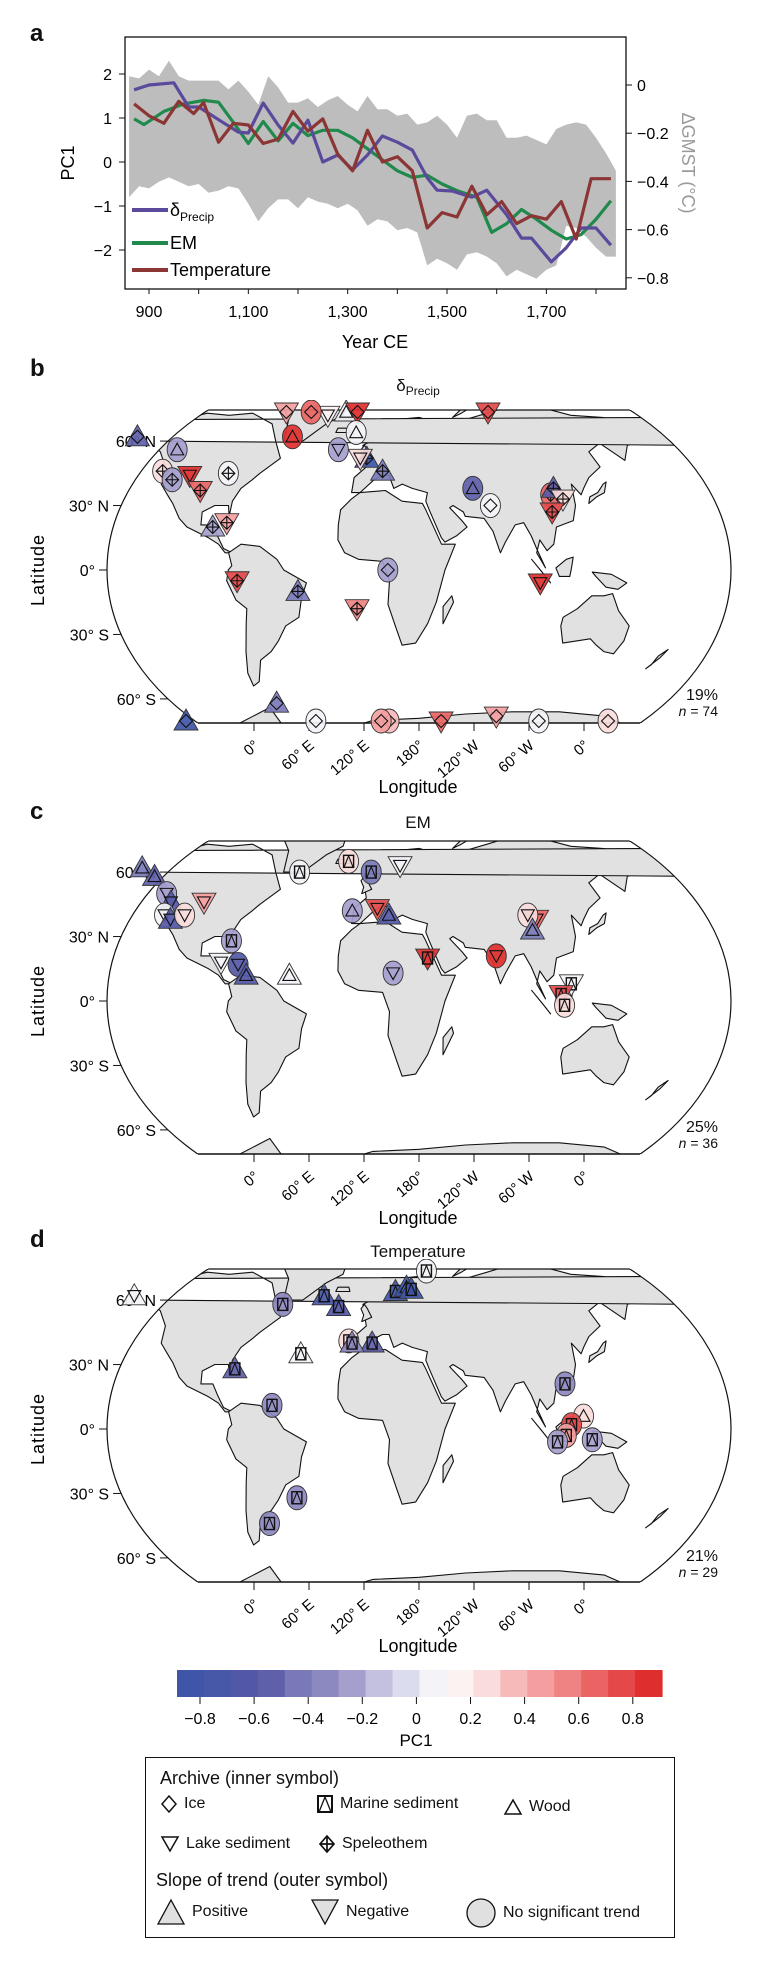 This screenshot has width=763, height=1970. What do you see at coordinates (103, 251) in the screenshot?
I see `svg-text: −2` at bounding box center [103, 251].